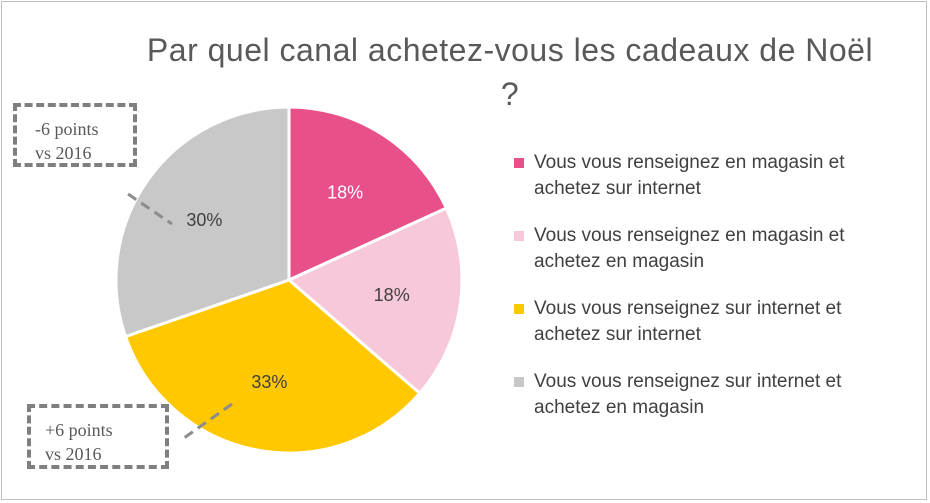 This screenshot has height=503, width=930. I want to click on slice-value-label: 30%, so click(204, 220).